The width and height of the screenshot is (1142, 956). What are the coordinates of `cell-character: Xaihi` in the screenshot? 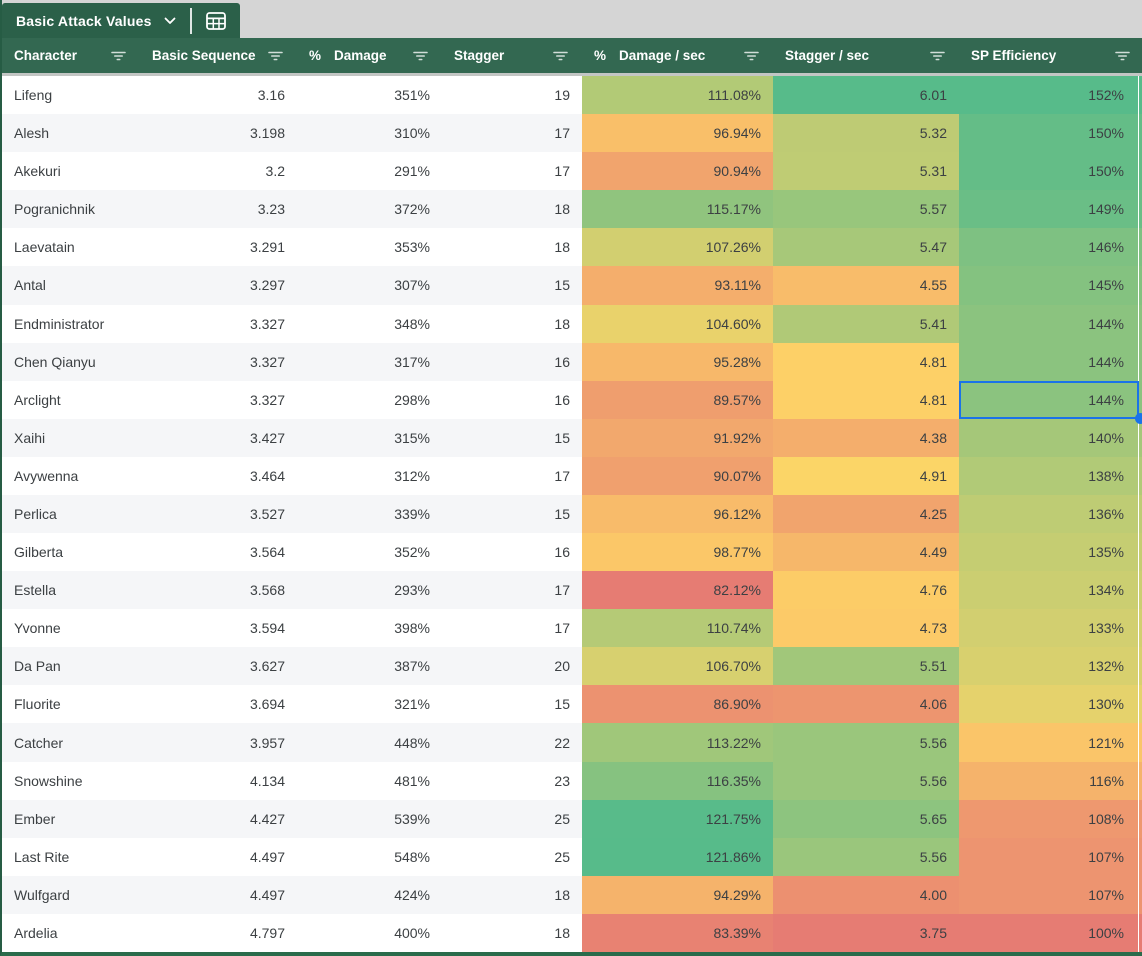 It's located at (71, 437).